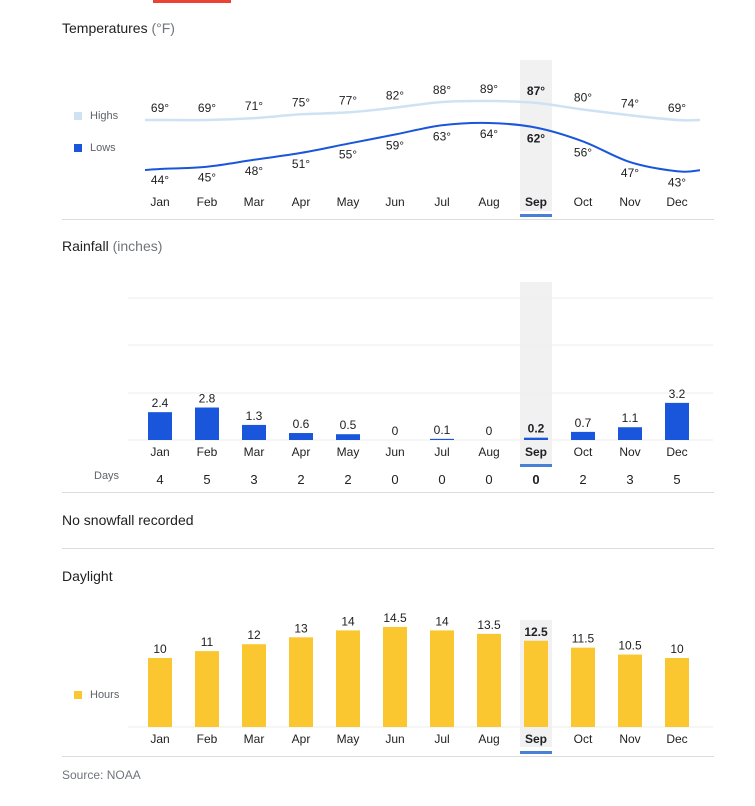  Describe the element at coordinates (677, 649) in the screenshot. I see `daylight-value-label: 10` at that location.